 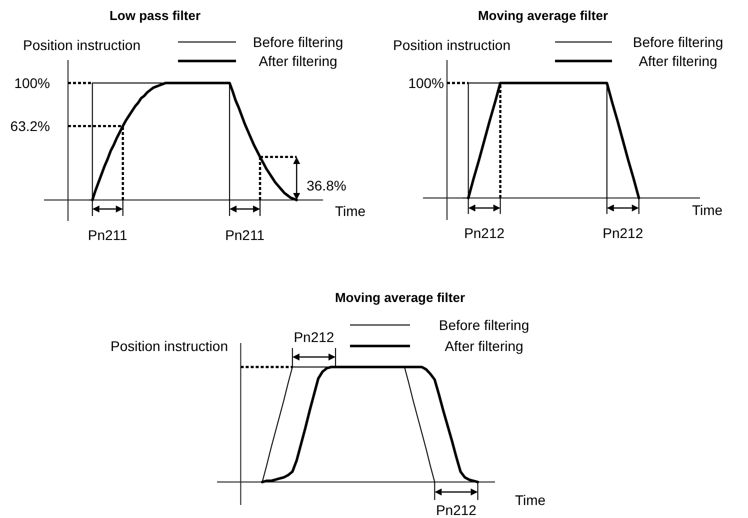 What do you see at coordinates (326, 185) in the screenshot?
I see `annotation: 36.8%` at bounding box center [326, 185].